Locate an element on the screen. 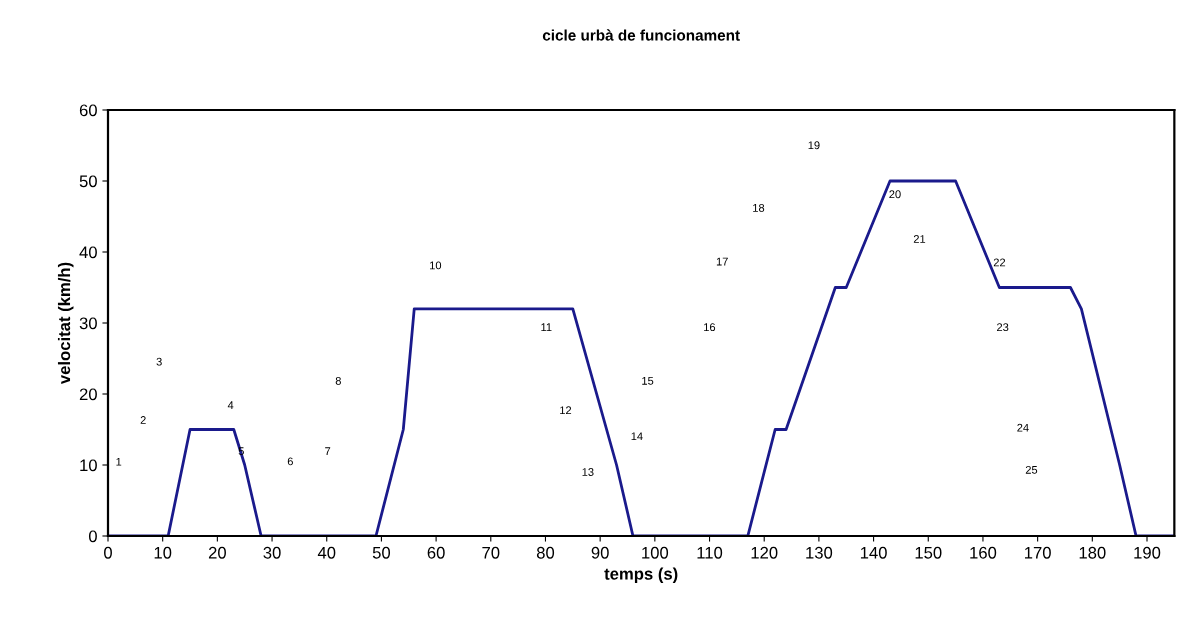  annotation: 23 is located at coordinates (1003, 327).